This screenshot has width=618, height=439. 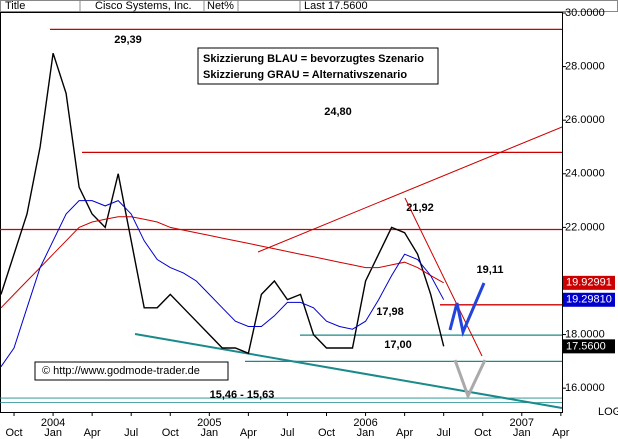 What do you see at coordinates (313, 59) in the screenshot?
I see `legend-text: Skizzierung BLAU = bevorzugtes Szenario` at bounding box center [313, 59].